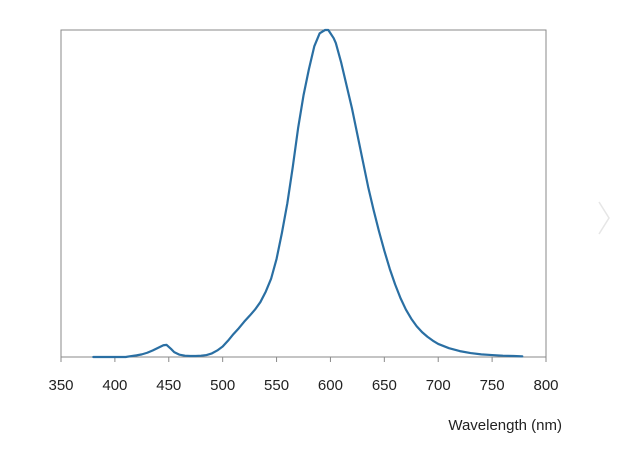 The image size is (622, 459). What do you see at coordinates (60, 385) in the screenshot?
I see `x-tick-label-350: 350` at bounding box center [60, 385].